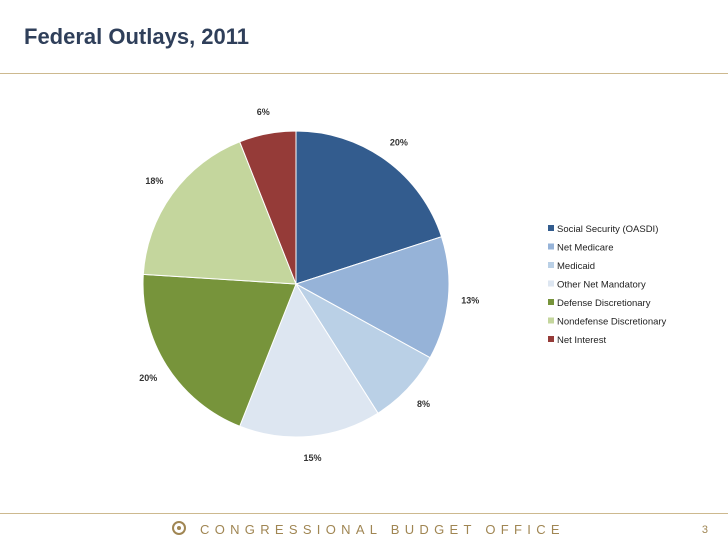  I want to click on legend-label-defense-discretionary: Defense Discretionary, so click(604, 303).